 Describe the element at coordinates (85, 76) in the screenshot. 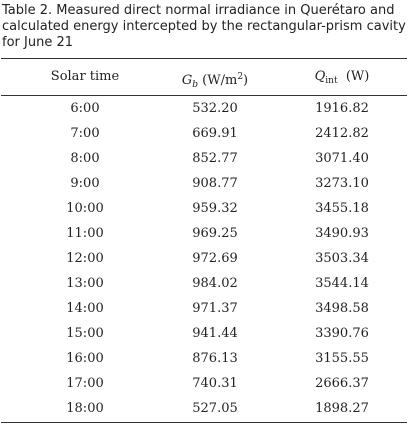

I see `header-solar-time: Solar time` at that location.